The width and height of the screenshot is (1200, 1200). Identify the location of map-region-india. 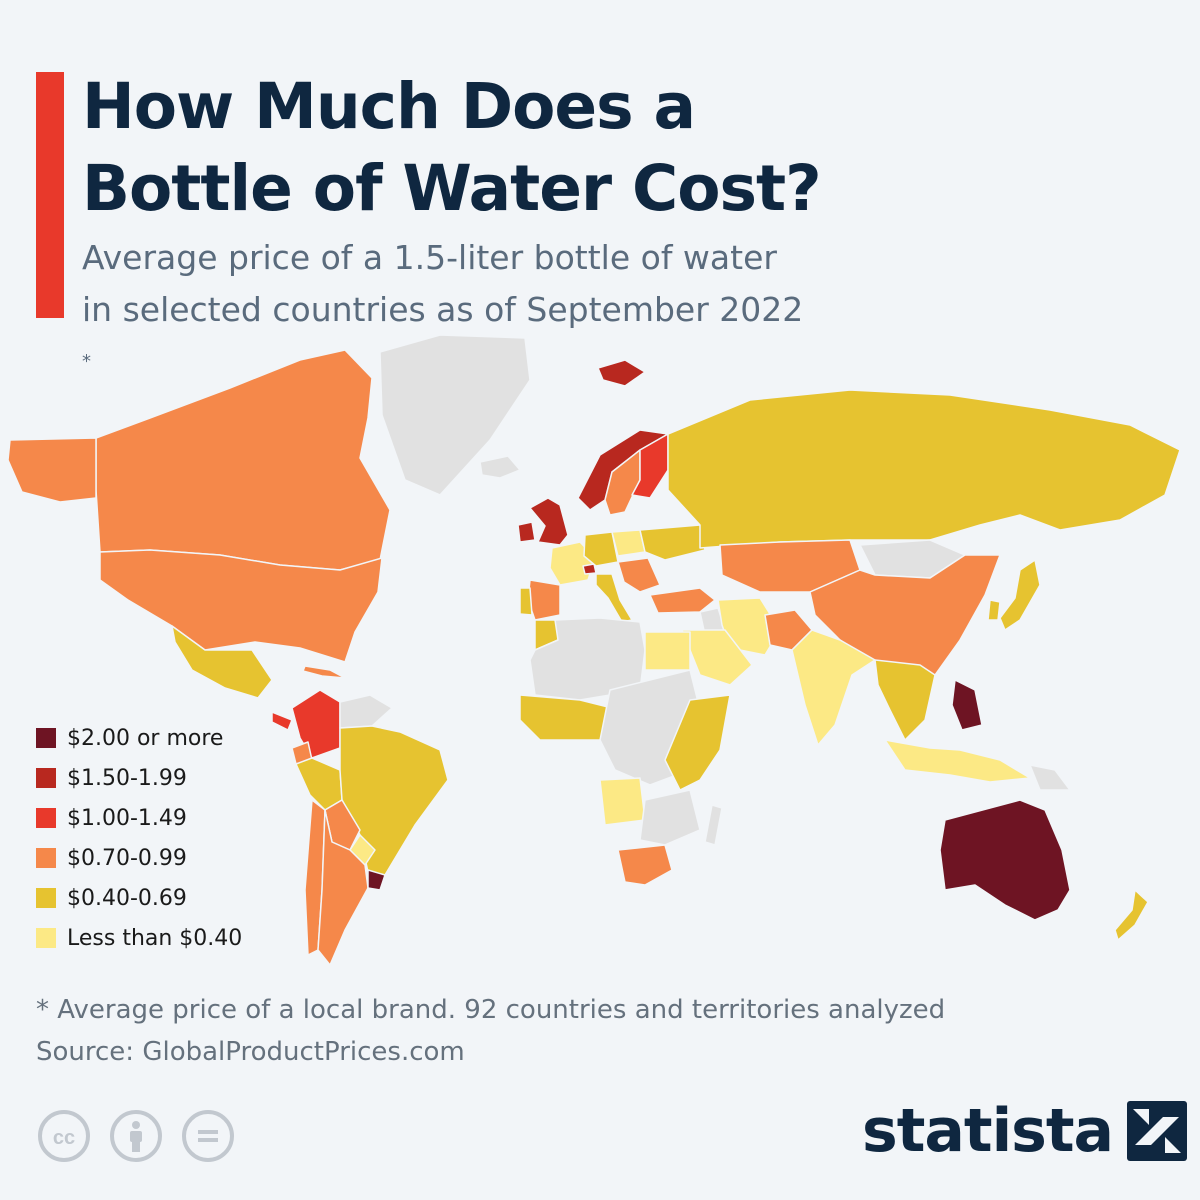
(833, 687).